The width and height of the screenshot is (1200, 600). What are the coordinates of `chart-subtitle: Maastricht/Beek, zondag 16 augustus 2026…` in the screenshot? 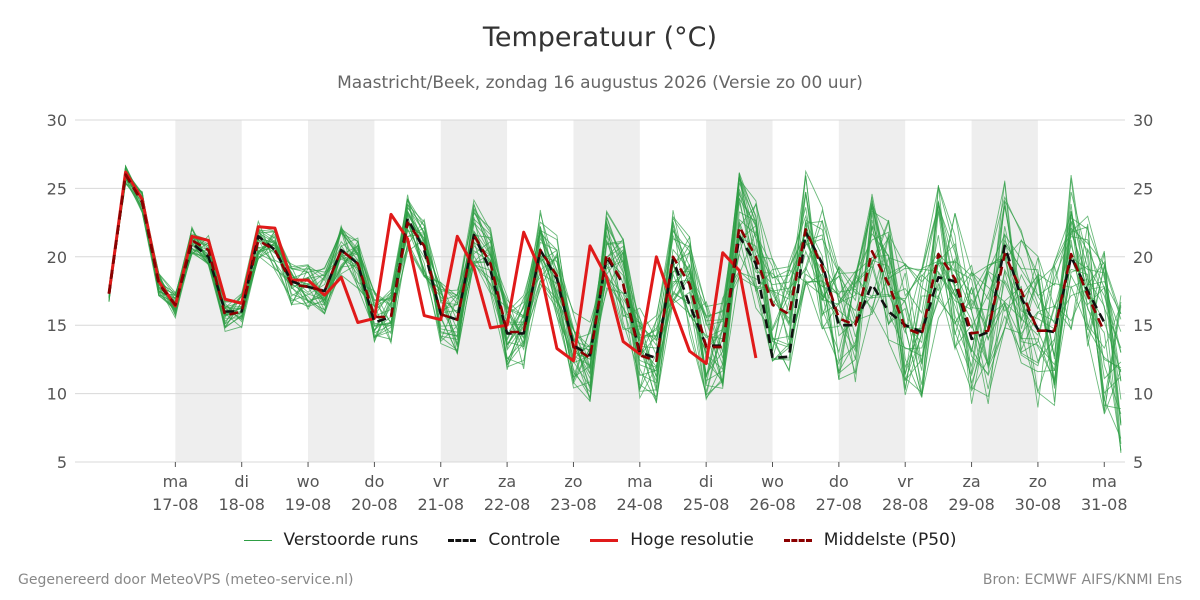 It's located at (600, 83).